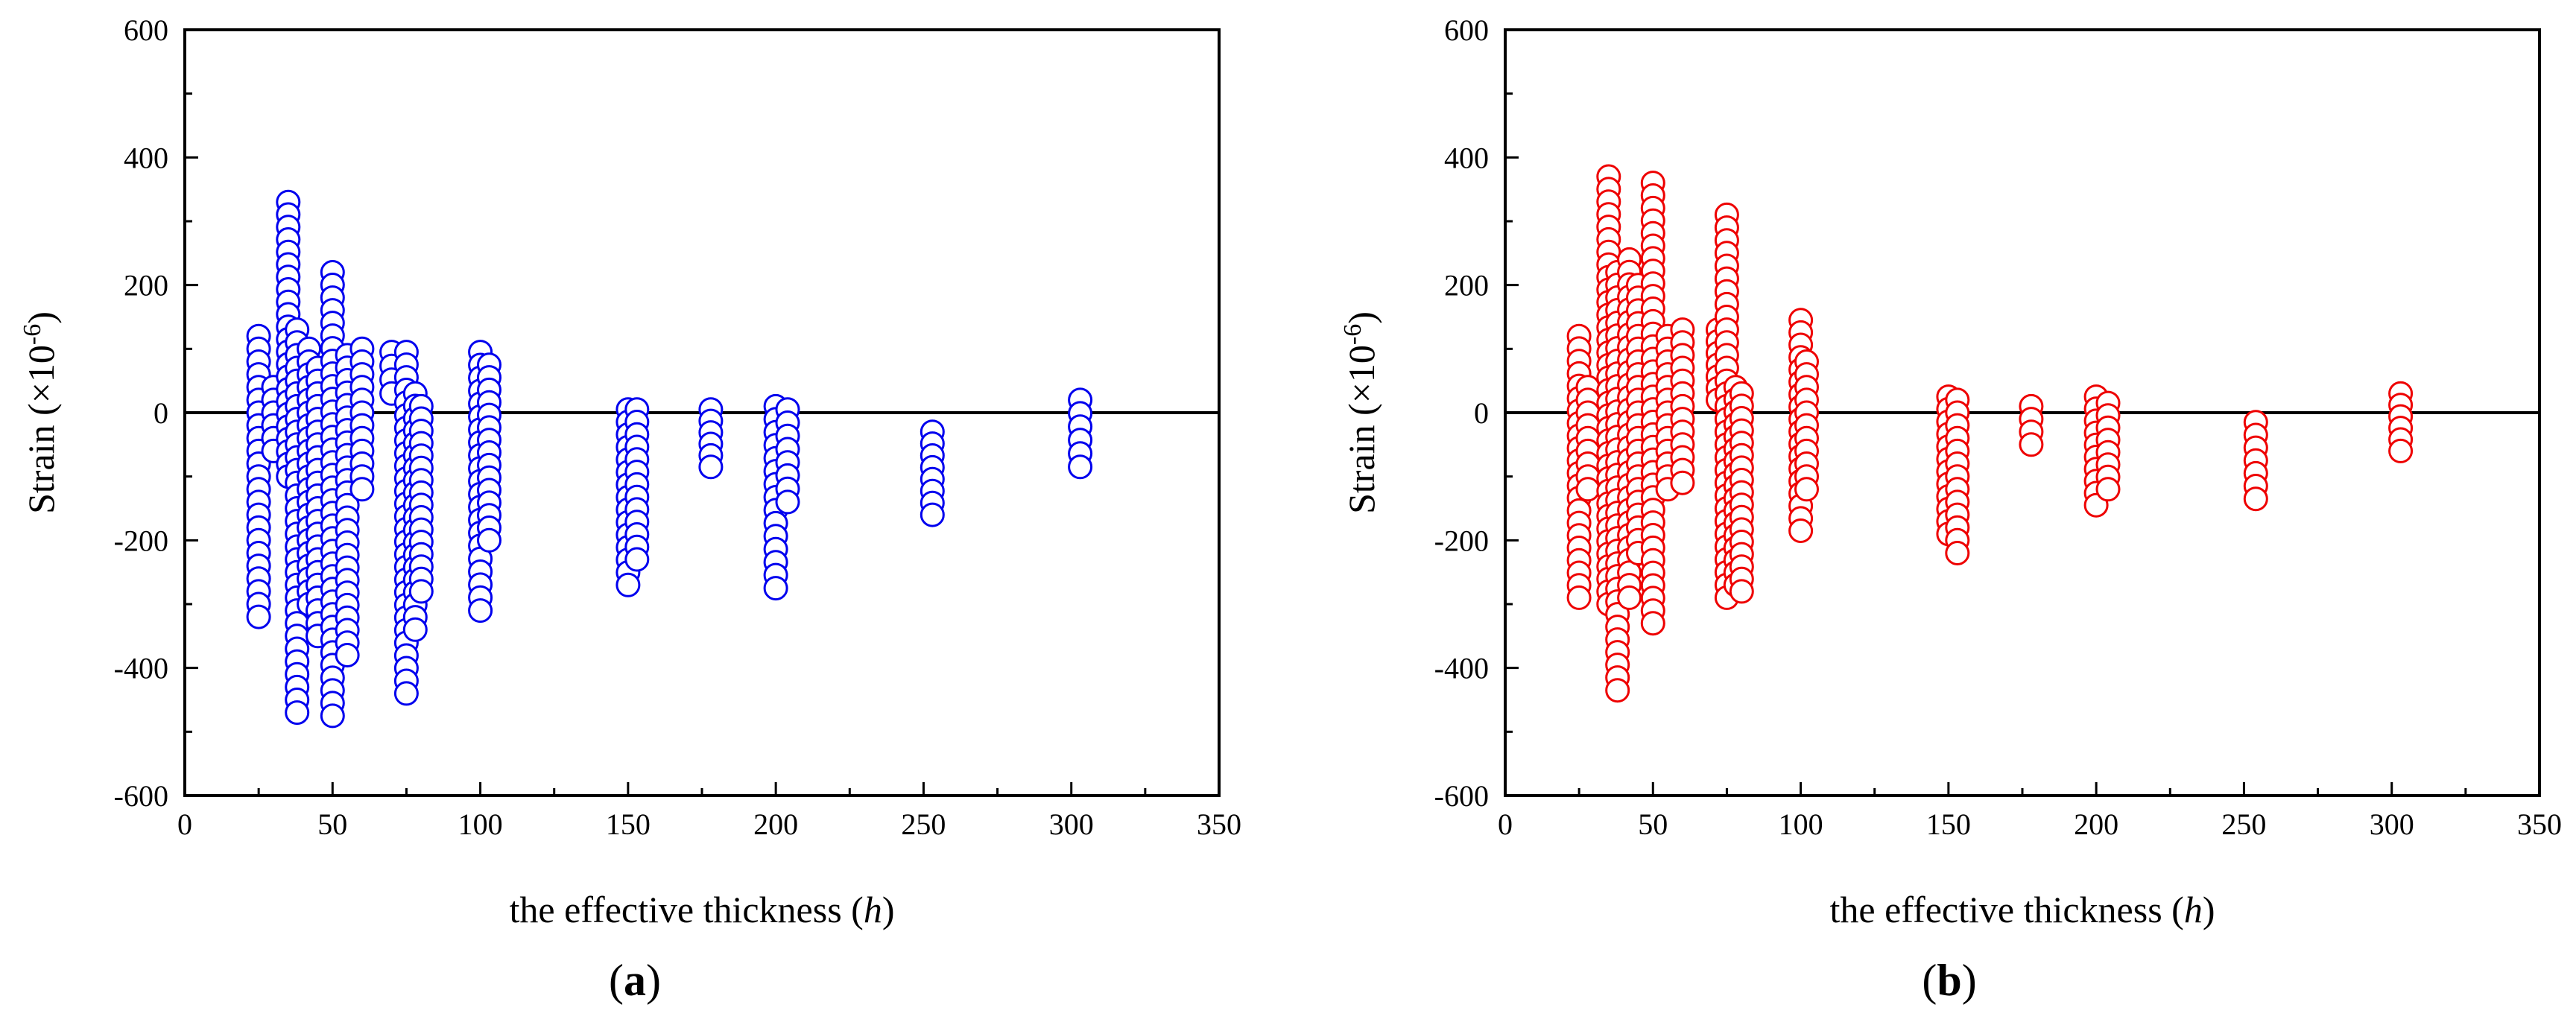  Describe the element at coordinates (635, 980) in the screenshot. I see `panel-label: (a)` at that location.